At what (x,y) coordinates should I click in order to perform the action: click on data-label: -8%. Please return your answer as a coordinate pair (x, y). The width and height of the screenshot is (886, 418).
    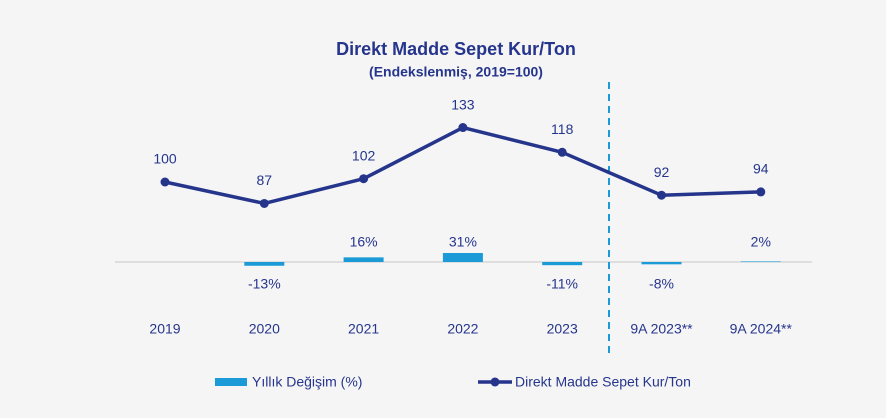
    Looking at the image, I should click on (661, 284).